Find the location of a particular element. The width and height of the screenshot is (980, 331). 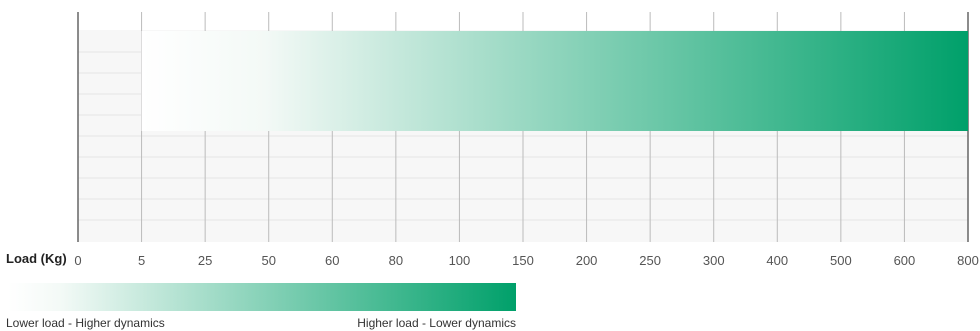

x-tick-label: 50 is located at coordinates (268, 260).